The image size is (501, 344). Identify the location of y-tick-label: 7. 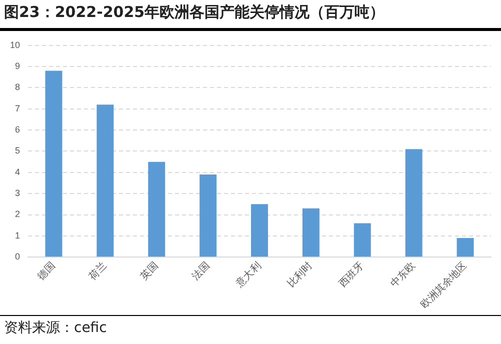
(17, 108).